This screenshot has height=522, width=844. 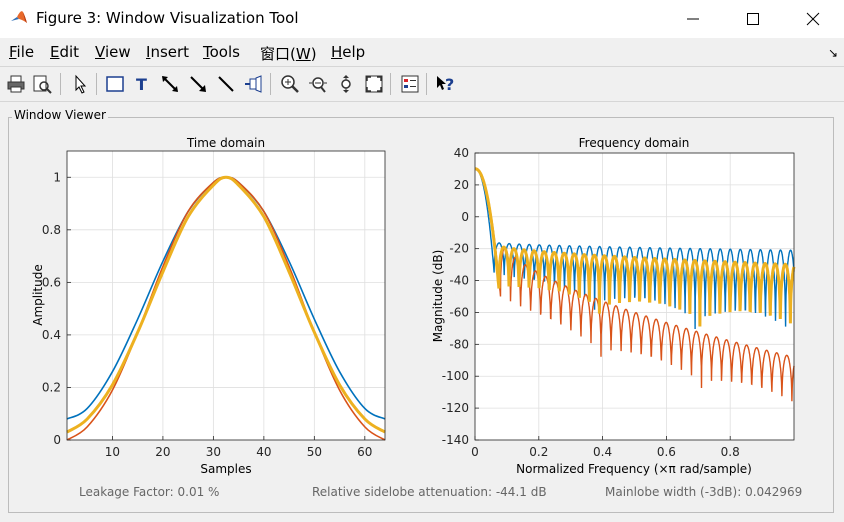 I want to click on zoom-out-icon, so click(x=318, y=85).